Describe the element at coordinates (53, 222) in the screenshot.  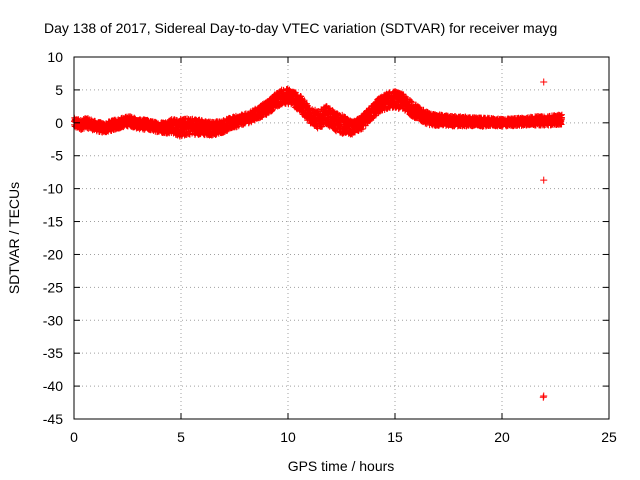
I see `y-tick-label: -15` at that location.